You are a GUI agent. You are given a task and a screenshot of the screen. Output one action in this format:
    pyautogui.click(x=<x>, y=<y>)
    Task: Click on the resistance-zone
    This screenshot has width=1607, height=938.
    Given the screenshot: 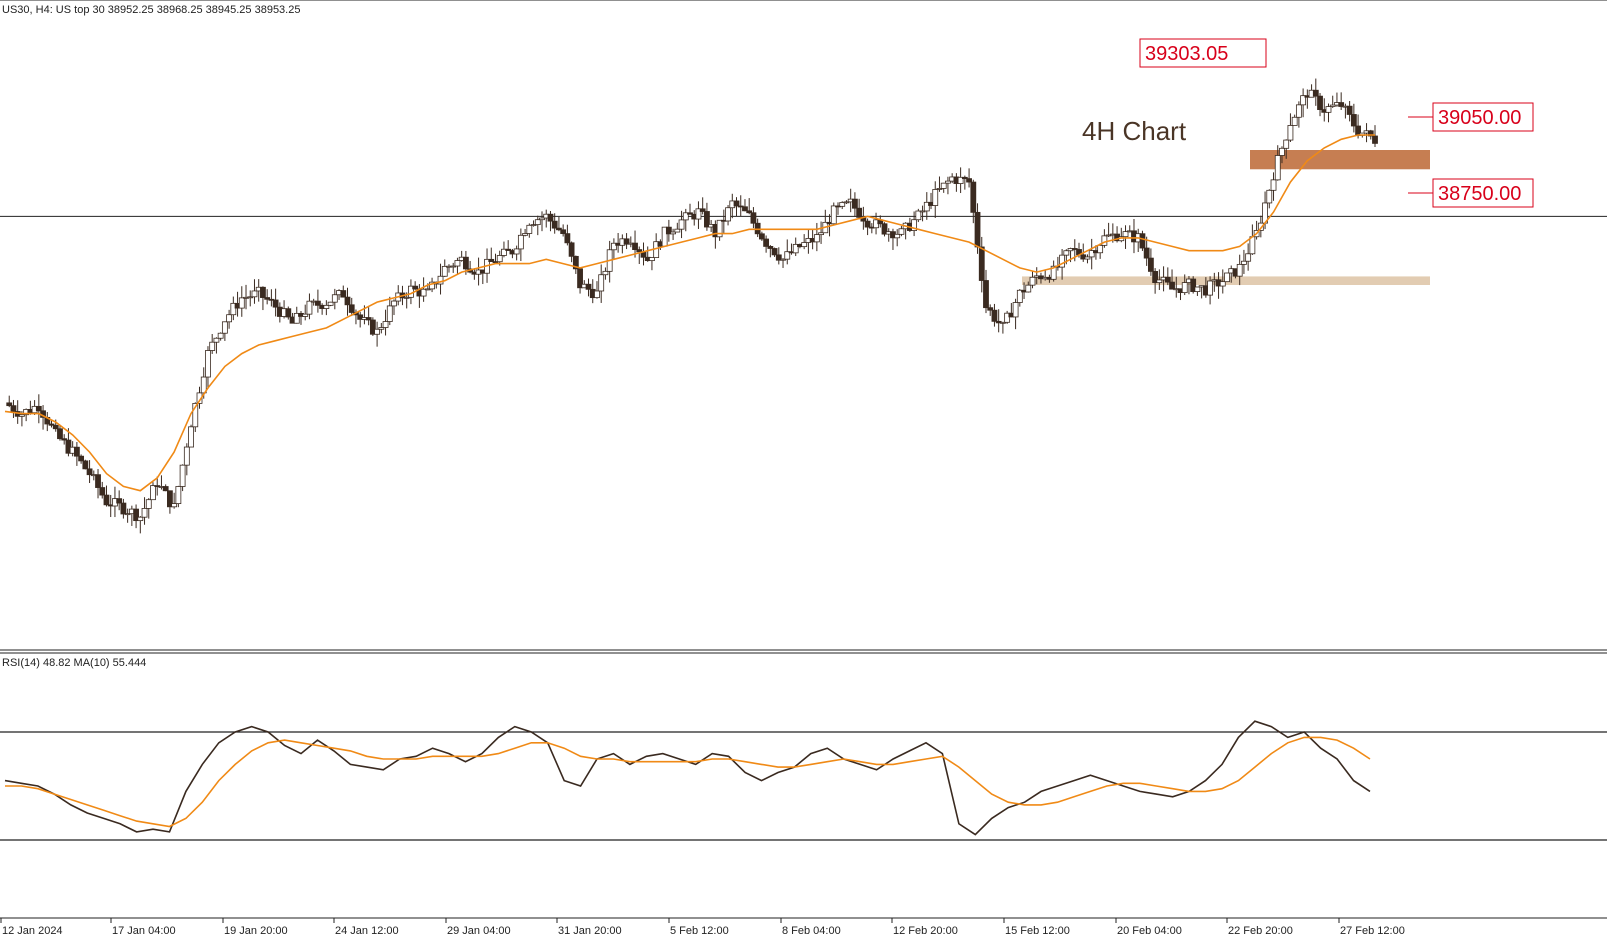 What is the action you would take?
    pyautogui.click(x=1340, y=160)
    